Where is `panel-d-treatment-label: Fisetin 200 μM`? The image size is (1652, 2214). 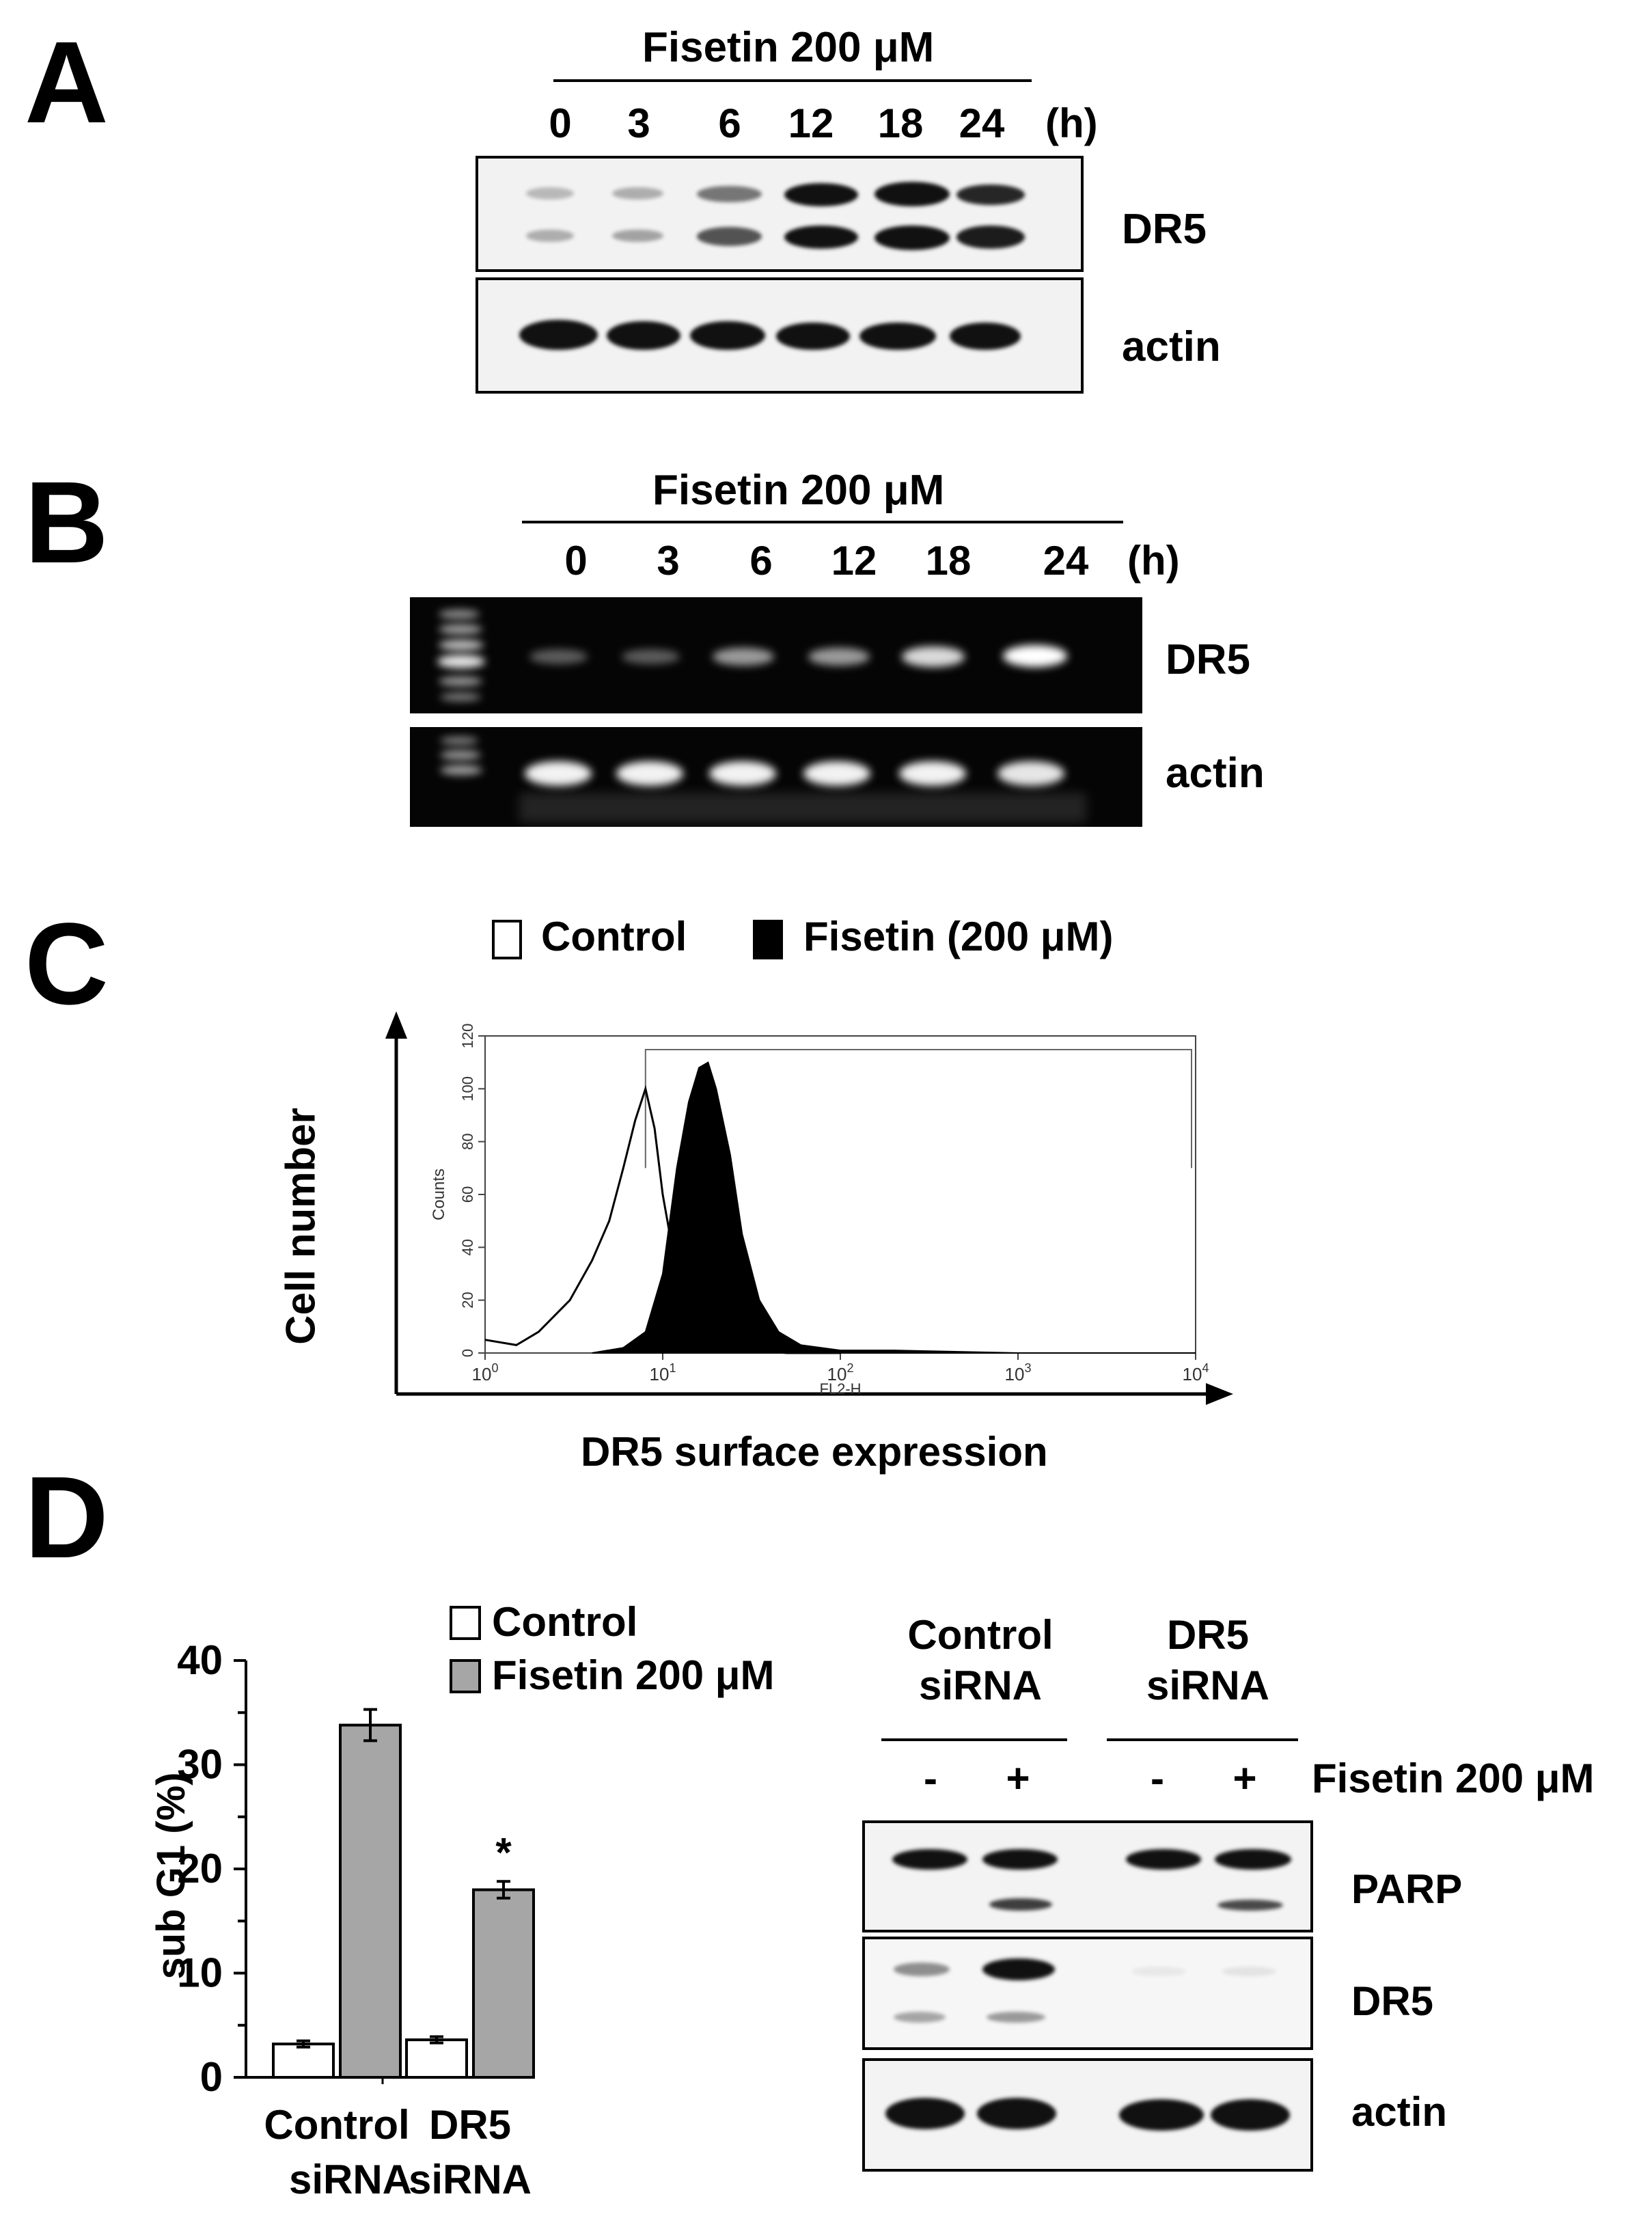 panel-d-treatment-label: Fisetin 200 μM is located at coordinates (1454, 1778).